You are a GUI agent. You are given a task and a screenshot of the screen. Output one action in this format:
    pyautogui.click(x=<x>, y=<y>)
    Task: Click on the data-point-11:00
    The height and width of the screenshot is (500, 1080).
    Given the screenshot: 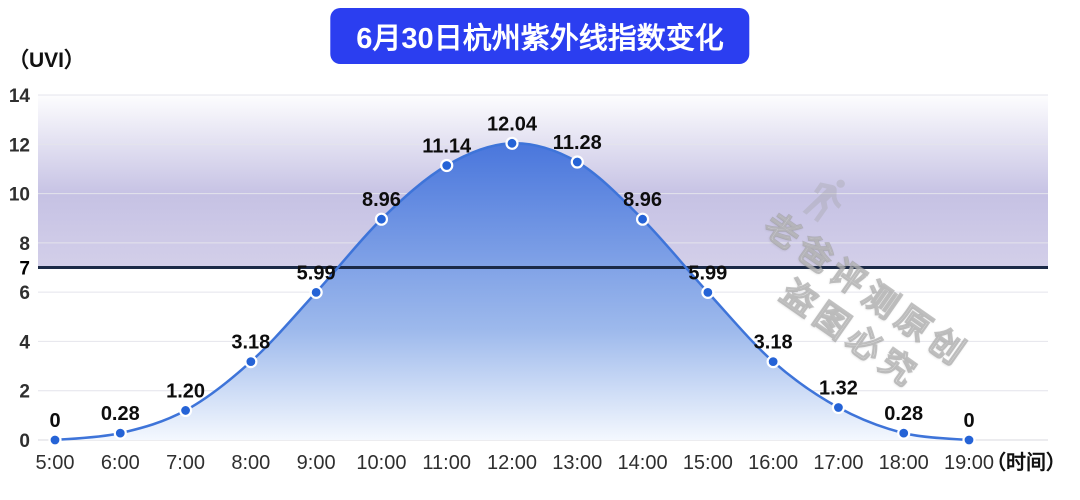 What is the action you would take?
    pyautogui.click(x=447, y=165)
    